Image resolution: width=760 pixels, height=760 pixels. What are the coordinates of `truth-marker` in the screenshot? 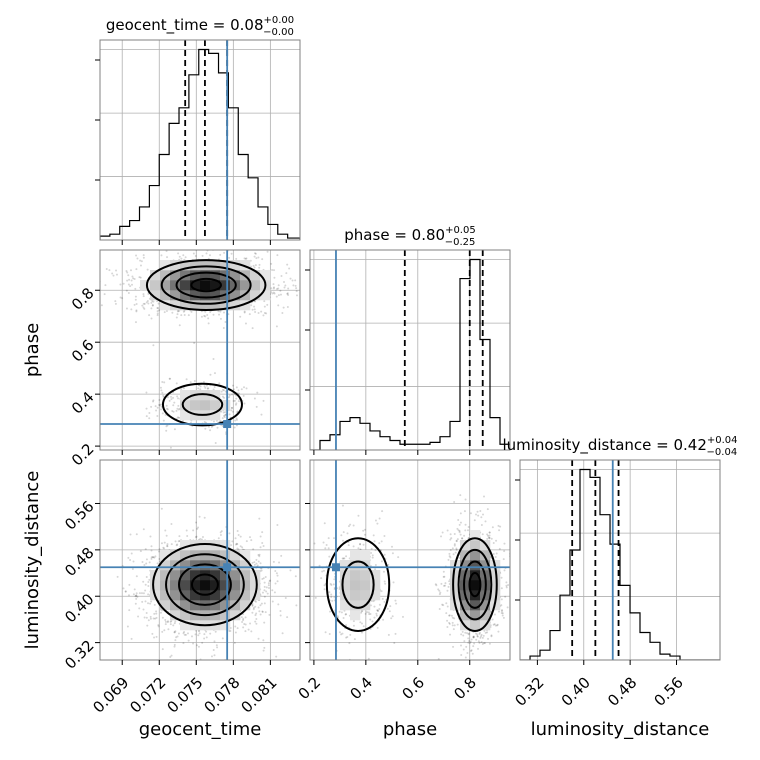 It's located at (227, 424).